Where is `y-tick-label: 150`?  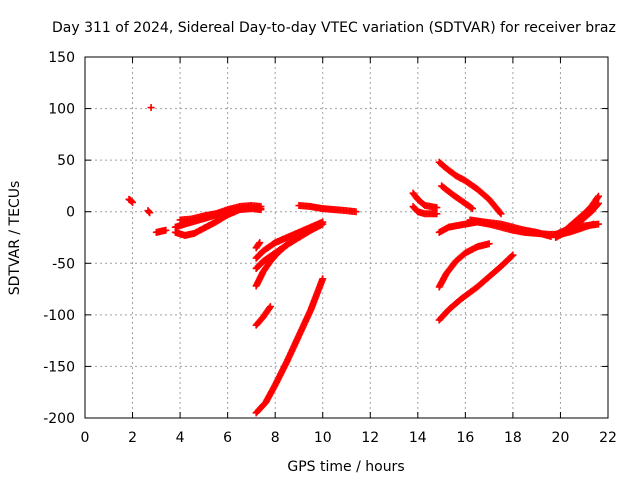 y-tick-label: 150 is located at coordinates (61, 58).